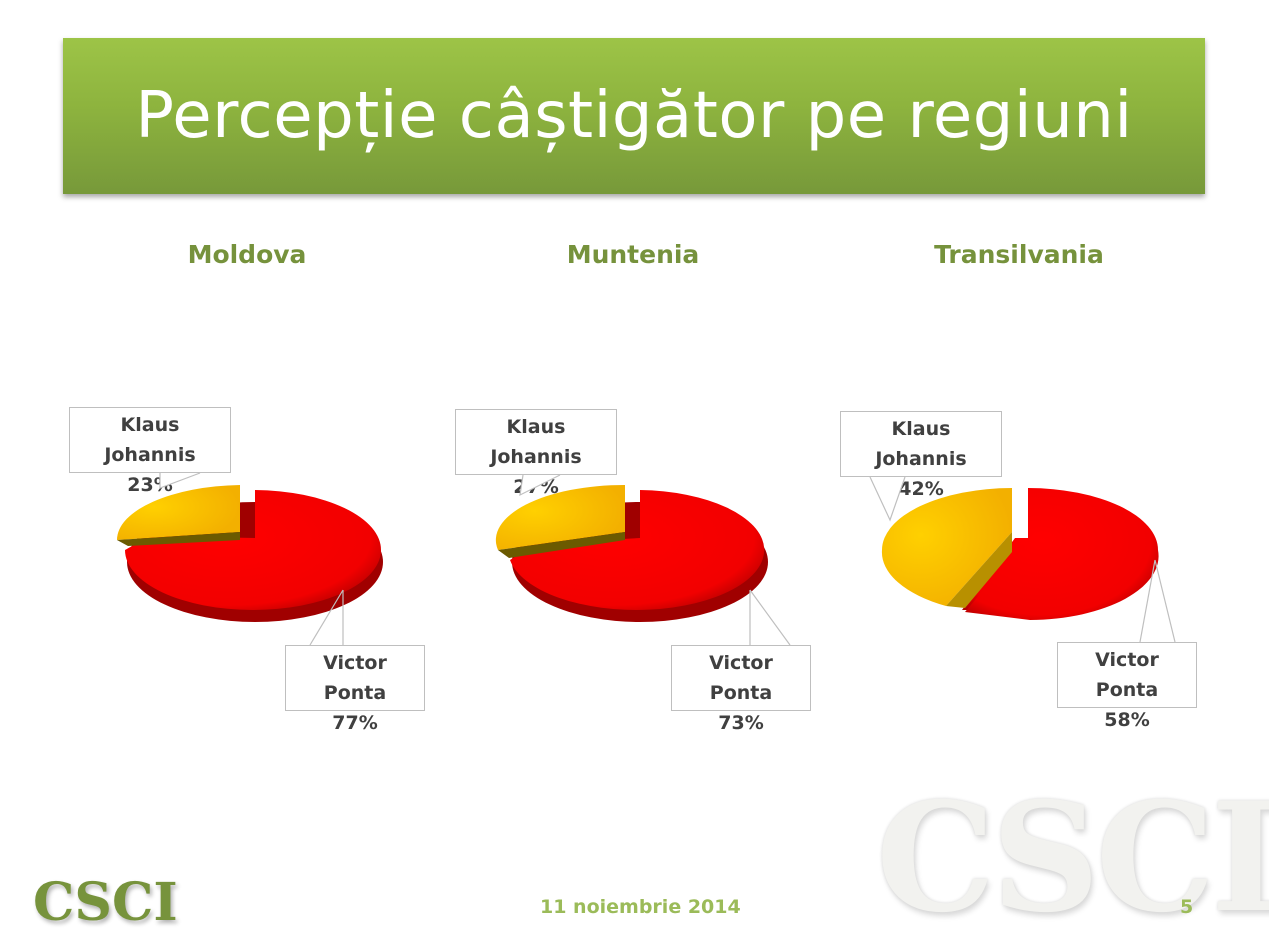 The height and width of the screenshot is (951, 1269). What do you see at coordinates (1020, 554) in the screenshot?
I see `pie-chart-transilvania` at bounding box center [1020, 554].